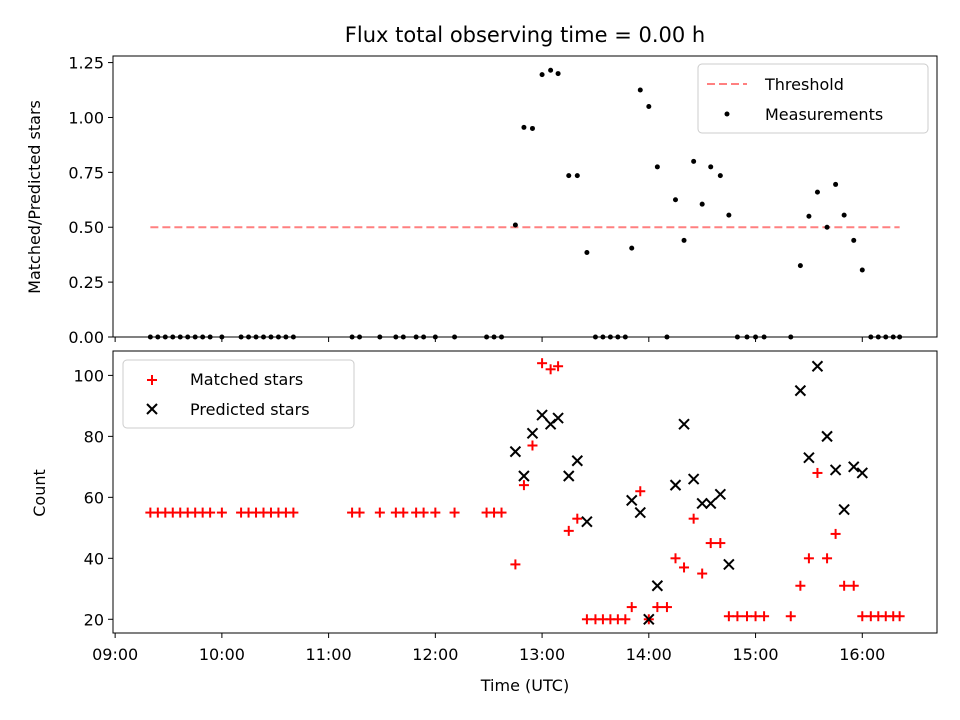  I want to click on x-tick-label: 13:00, so click(542, 654).